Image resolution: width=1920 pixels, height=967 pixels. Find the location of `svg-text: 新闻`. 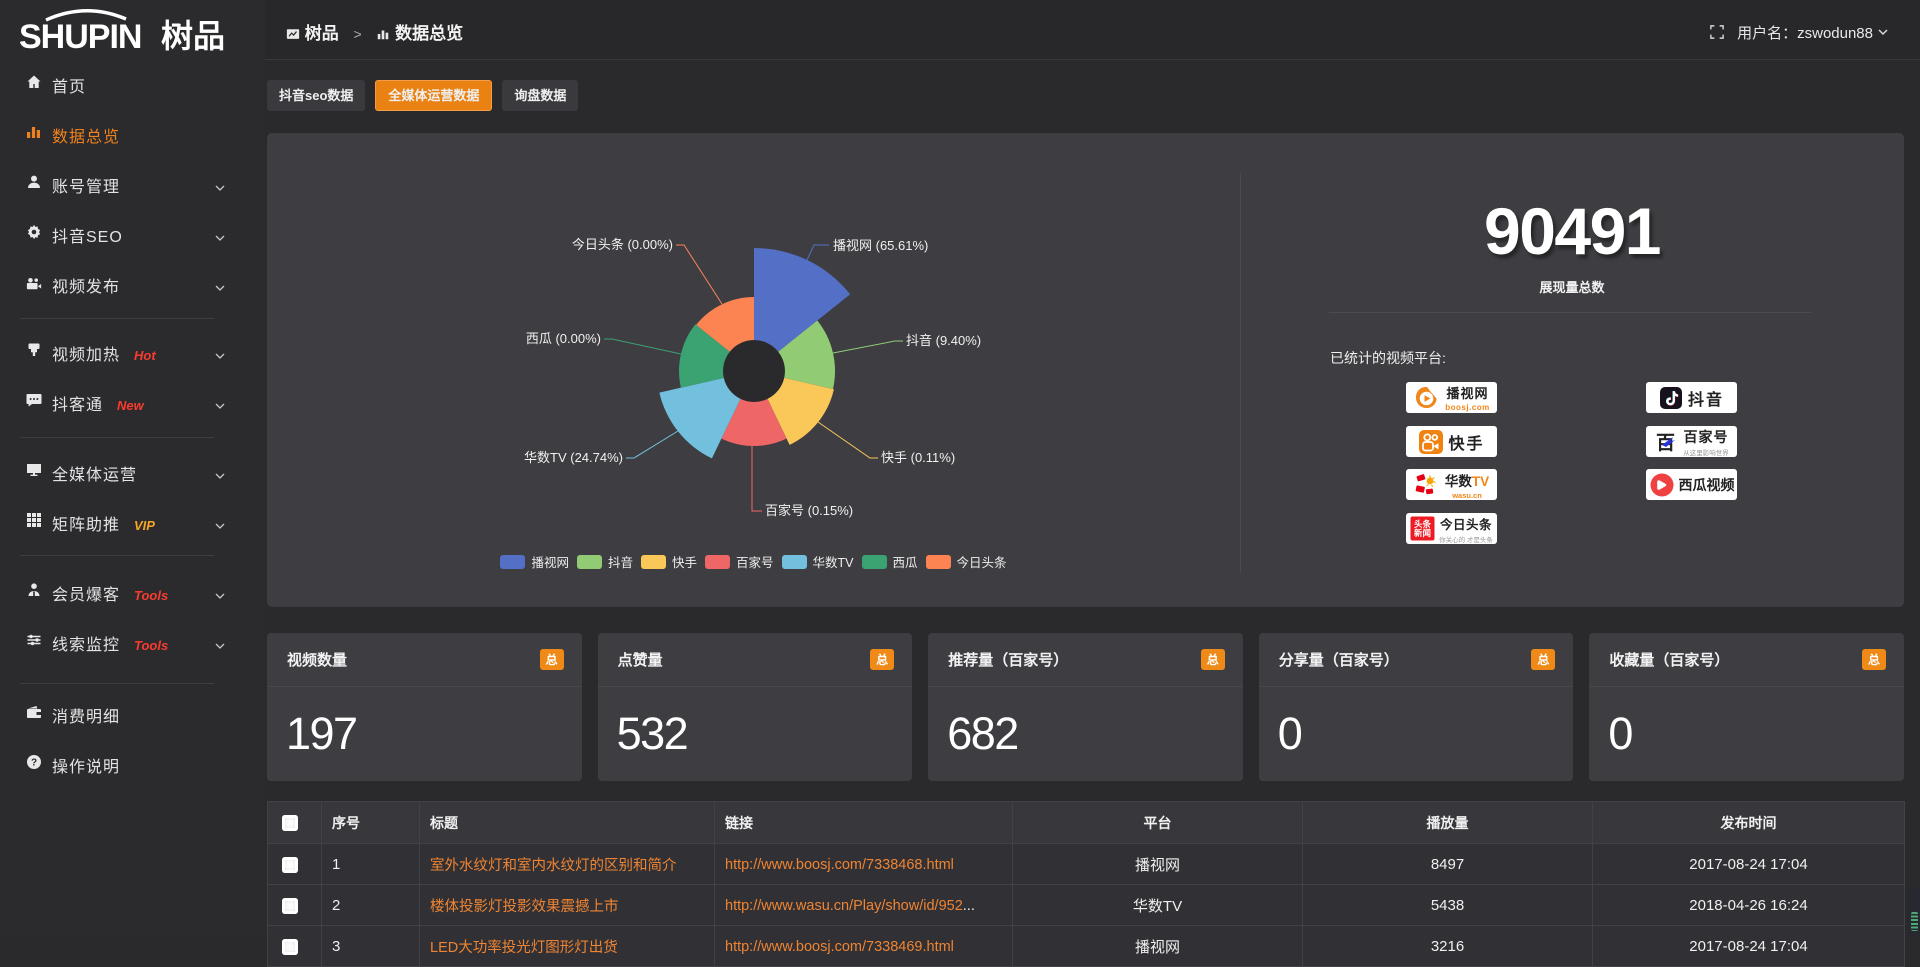

svg-text: 新闻 is located at coordinates (1422, 533).